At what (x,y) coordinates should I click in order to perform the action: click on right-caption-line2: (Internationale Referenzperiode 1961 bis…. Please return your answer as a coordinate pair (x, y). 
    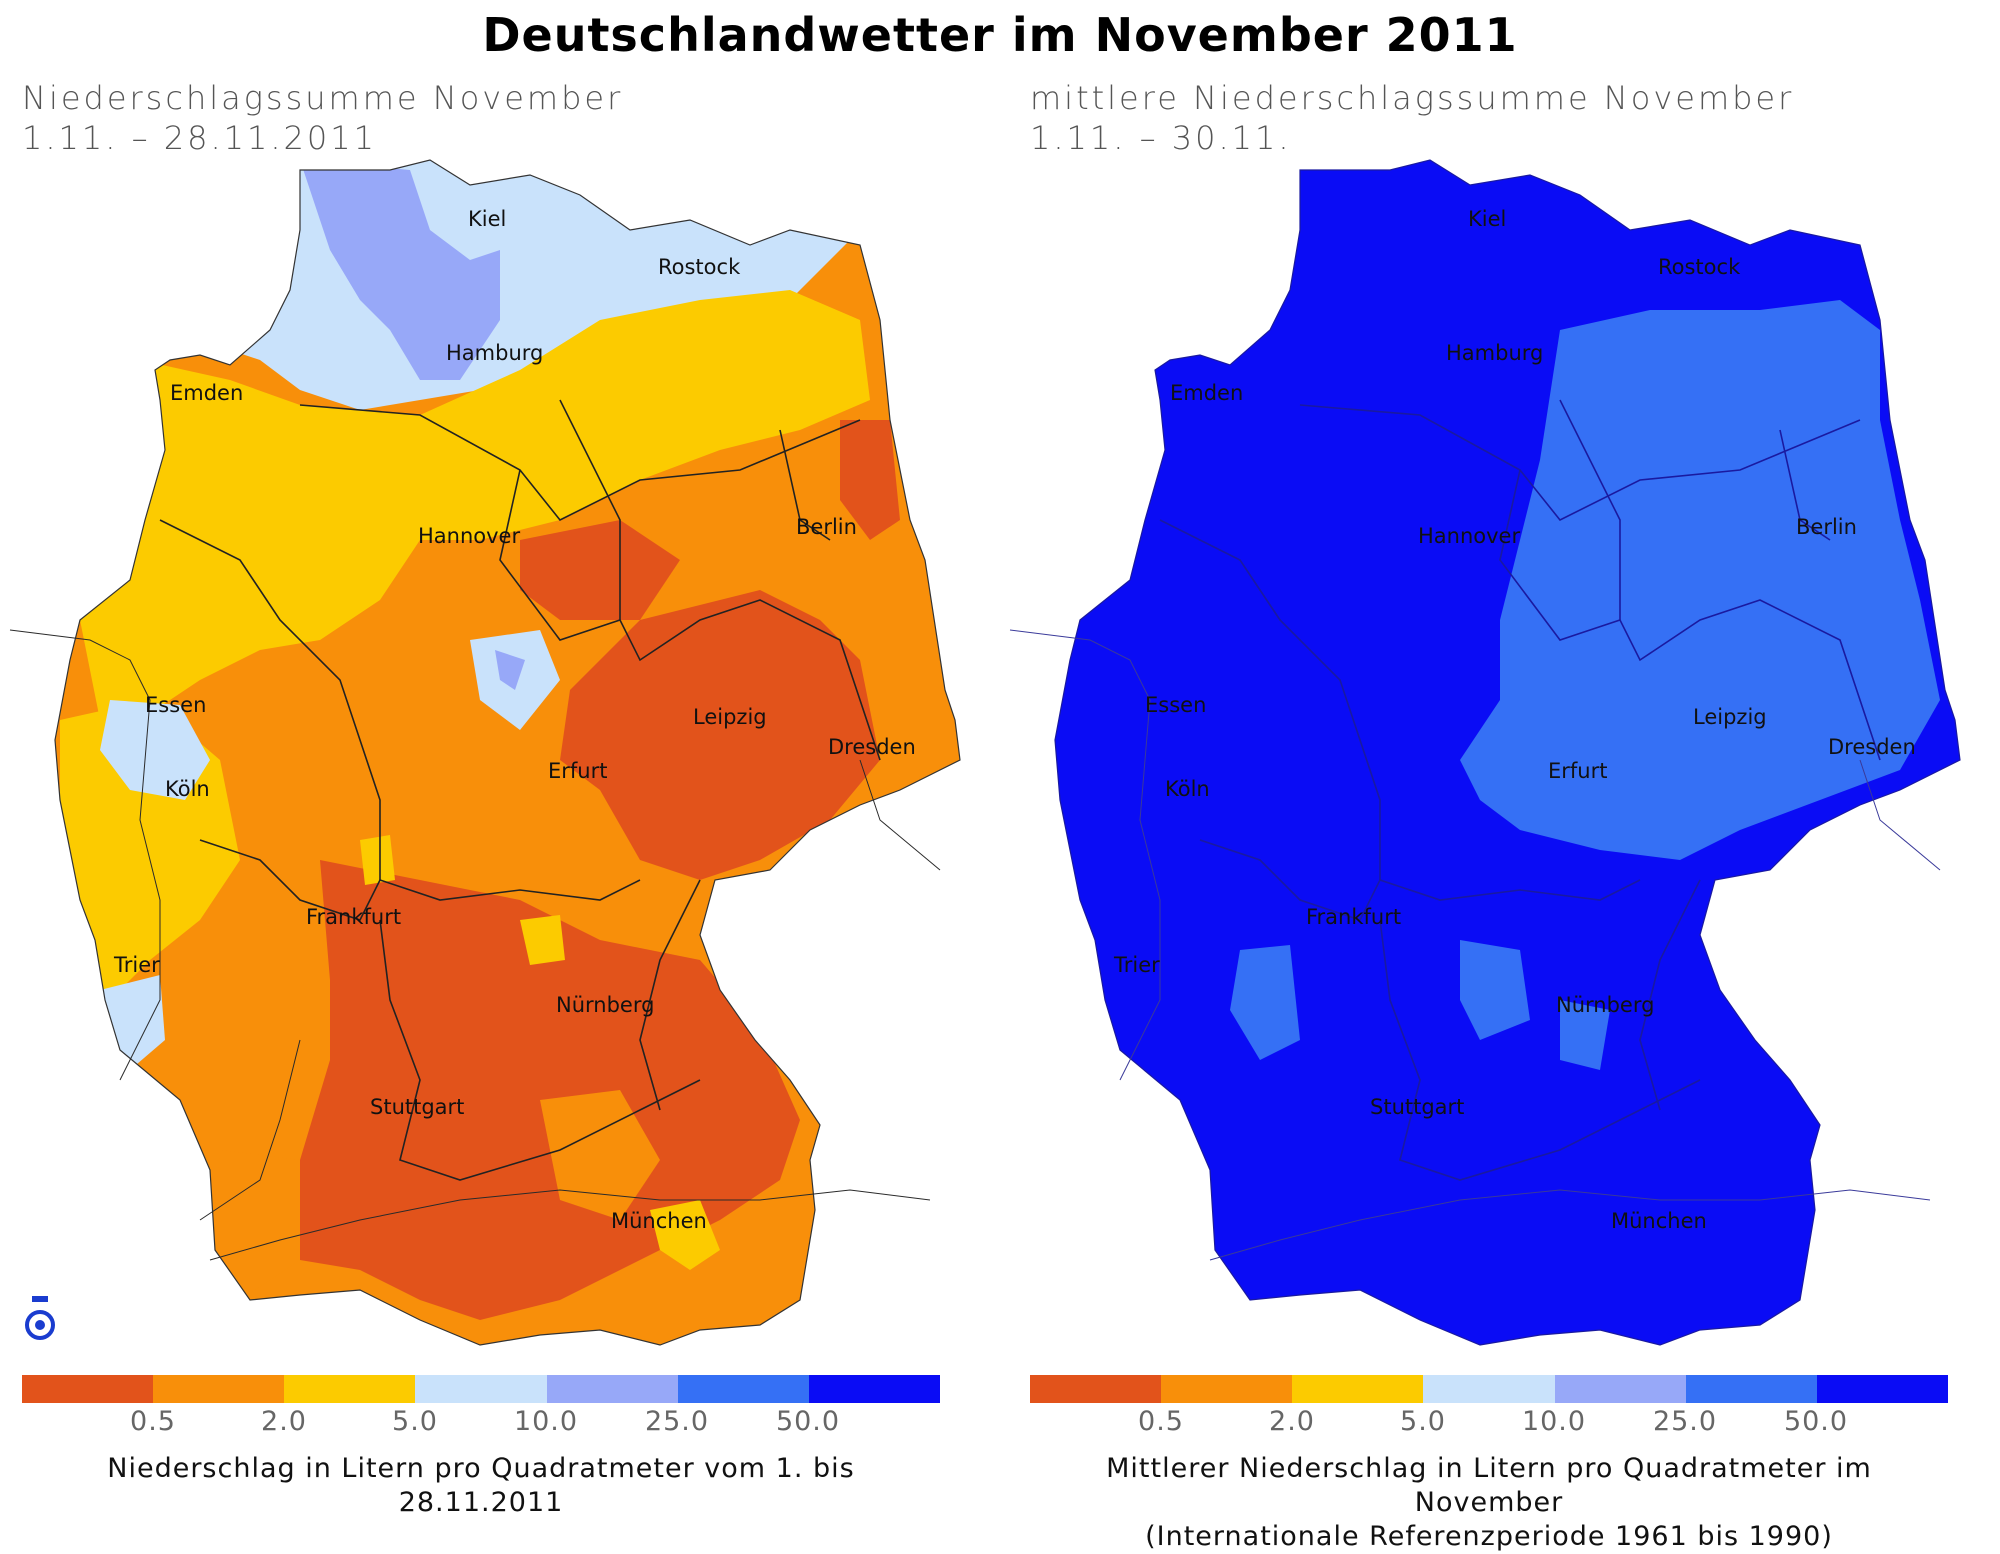
    Looking at the image, I should click on (1489, 1536).